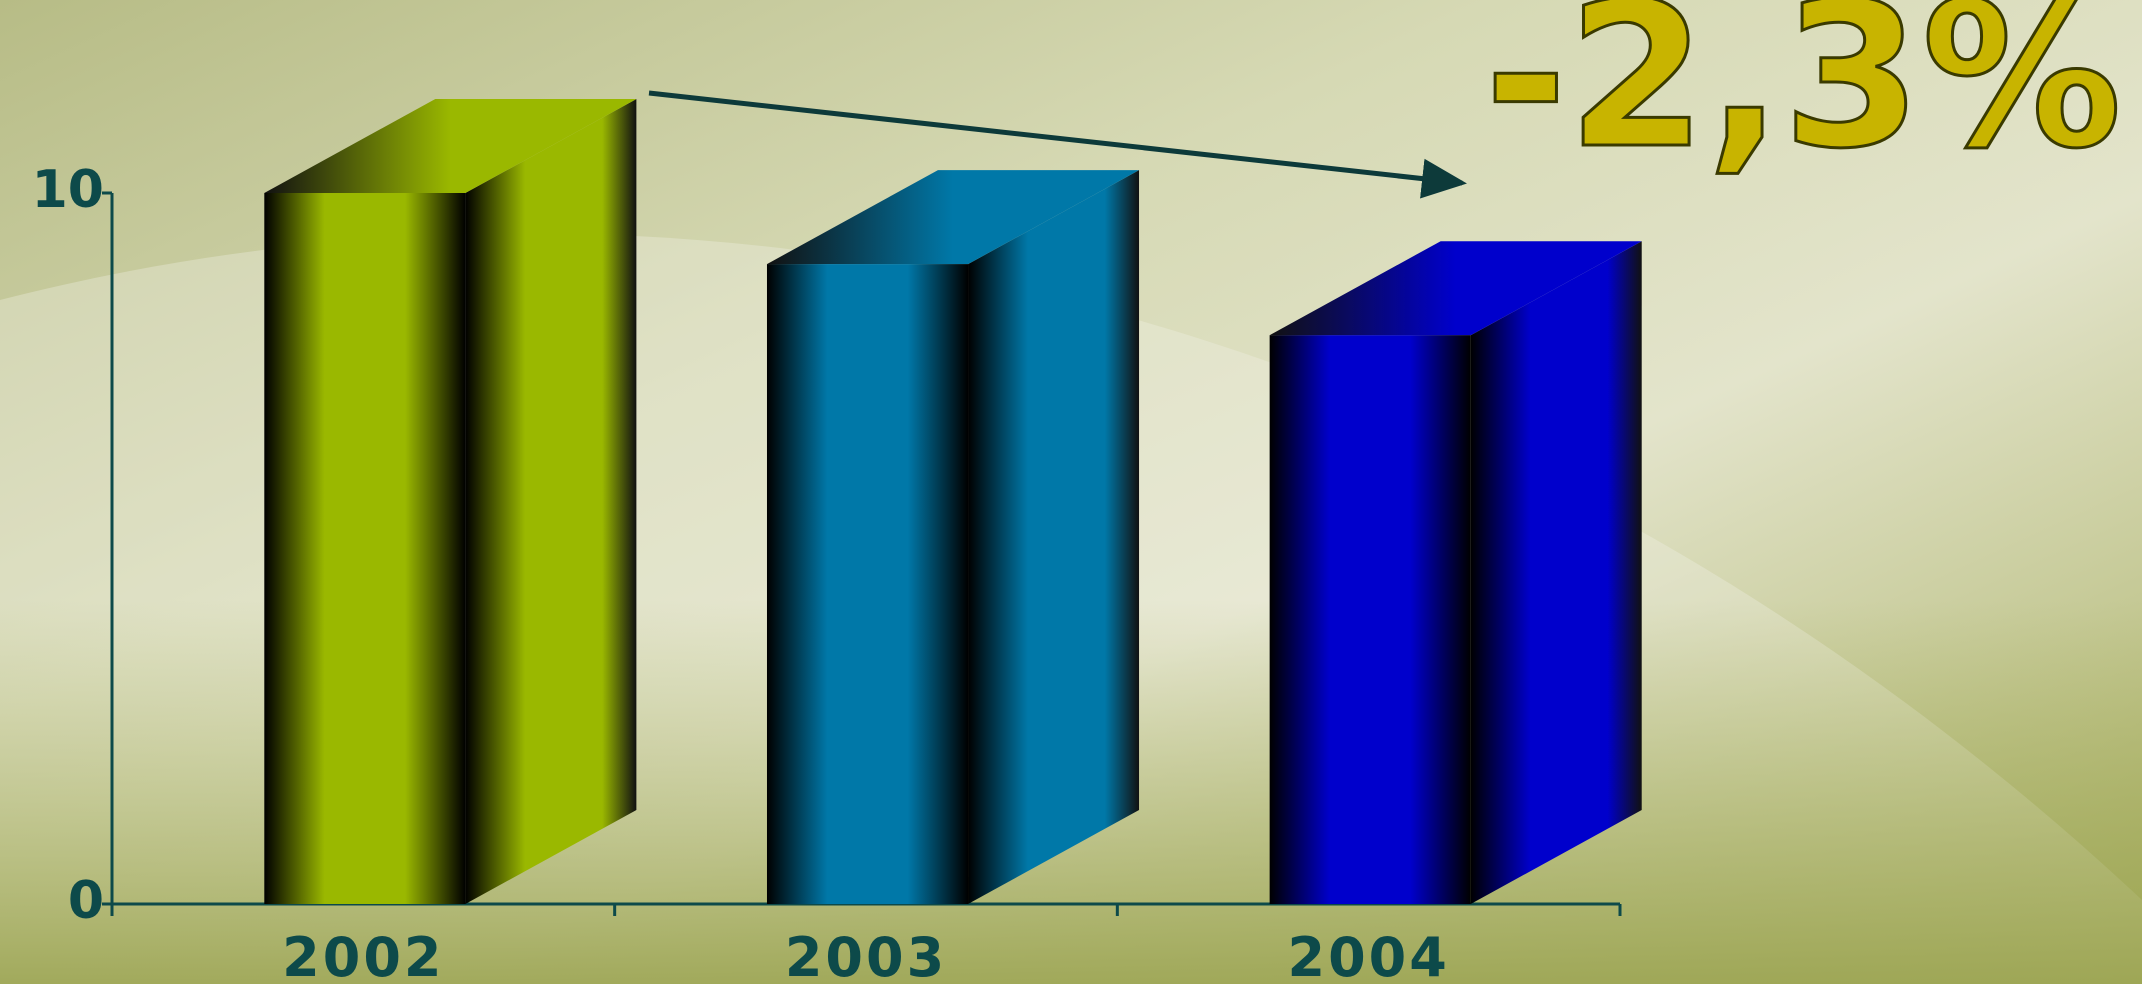 The image size is (2142, 984). Describe the element at coordinates (363, 955) in the screenshot. I see `x-tick-label: 2002` at that location.